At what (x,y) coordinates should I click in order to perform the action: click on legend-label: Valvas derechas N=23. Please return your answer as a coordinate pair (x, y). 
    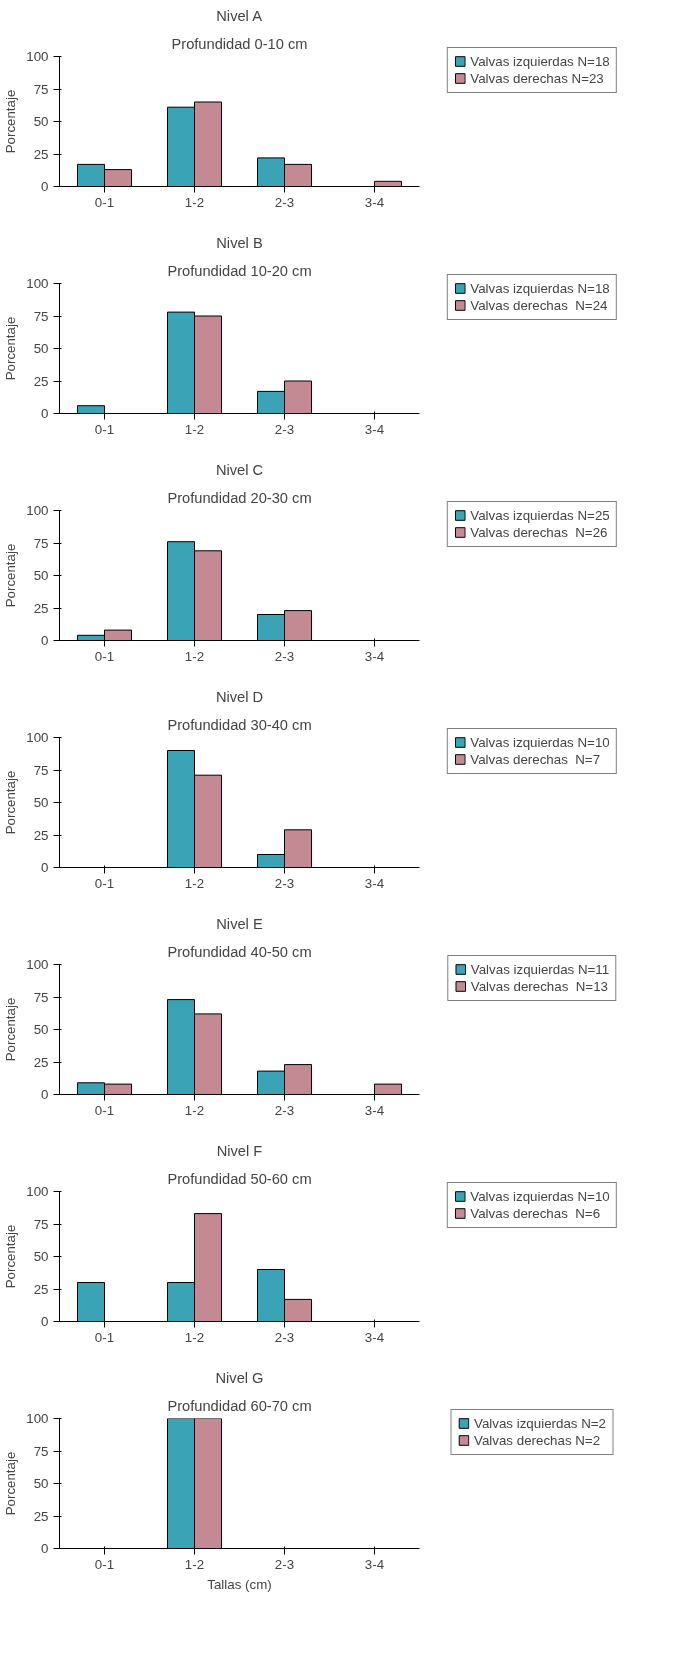
    Looking at the image, I should click on (537, 78).